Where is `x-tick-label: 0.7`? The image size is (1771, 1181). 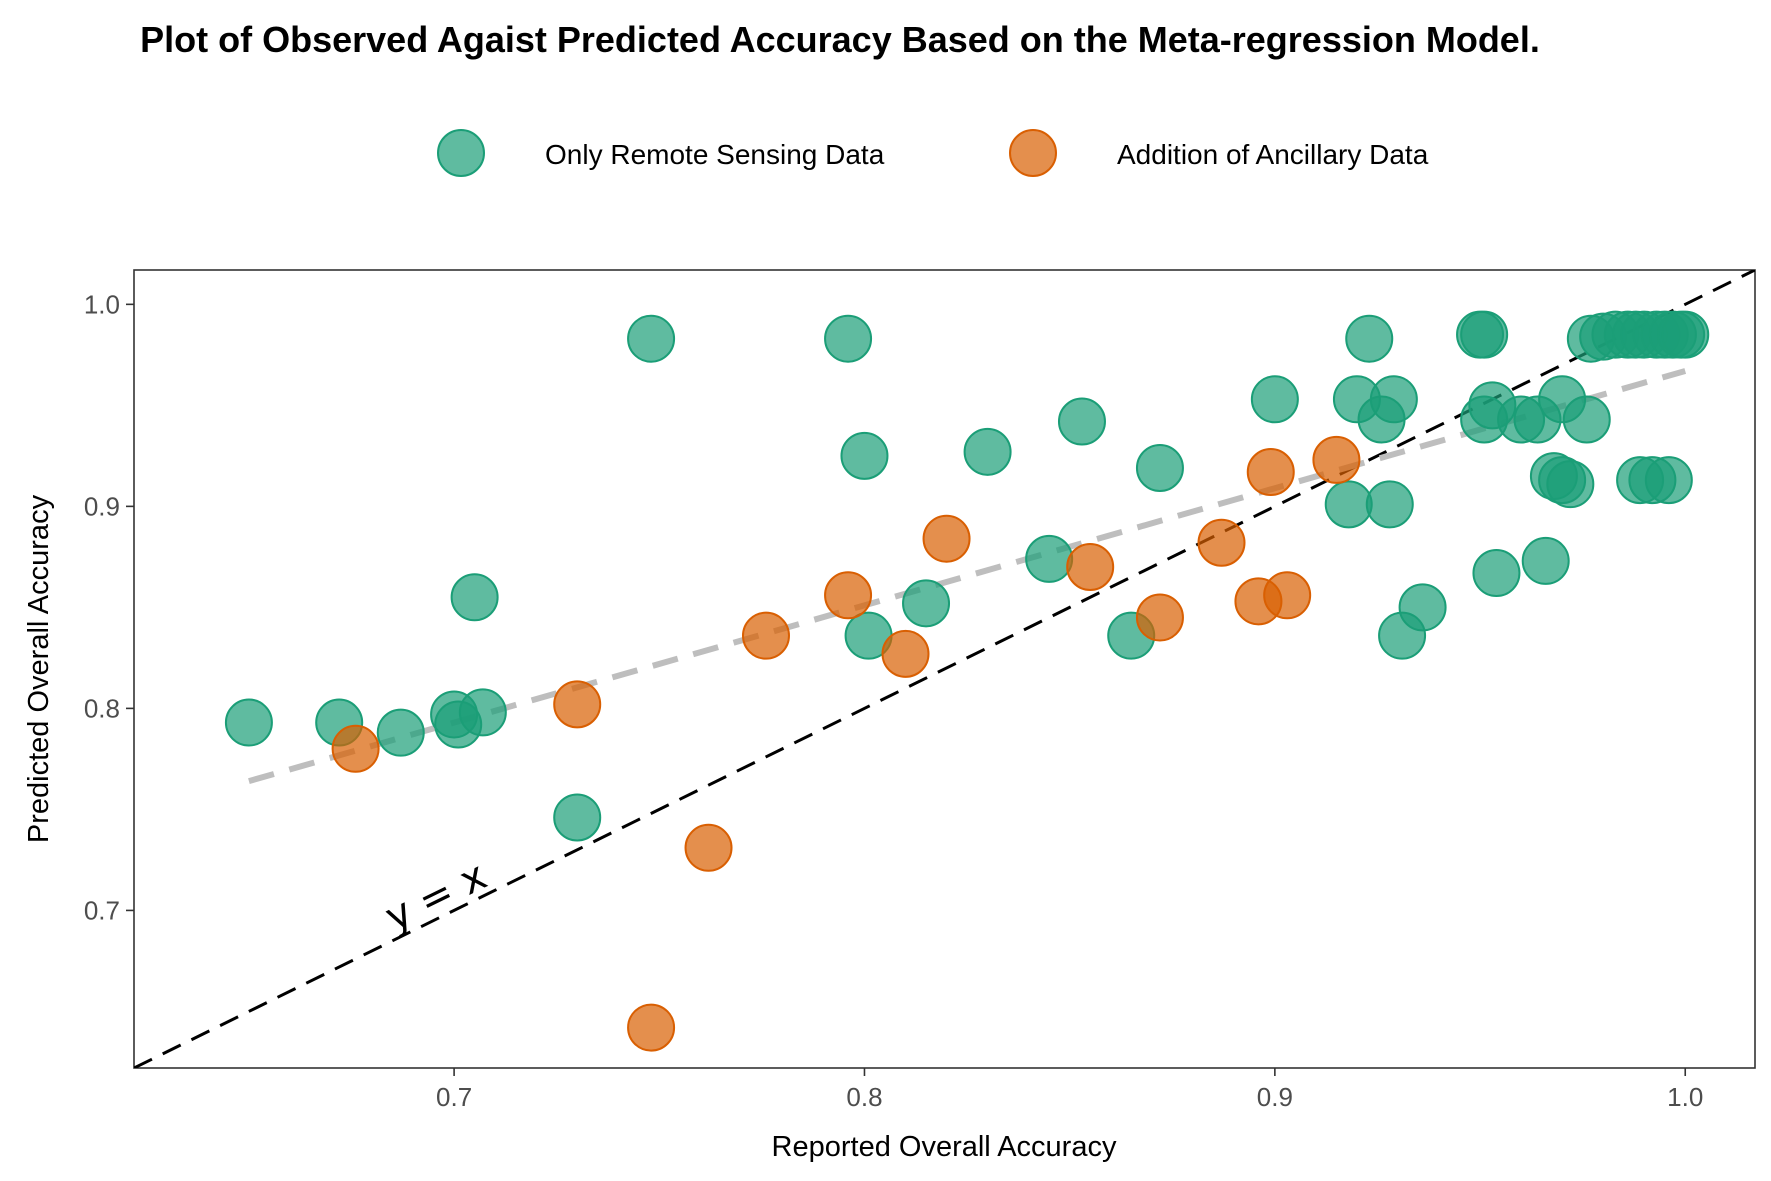 x-tick-label: 0.7 is located at coordinates (454, 1097).